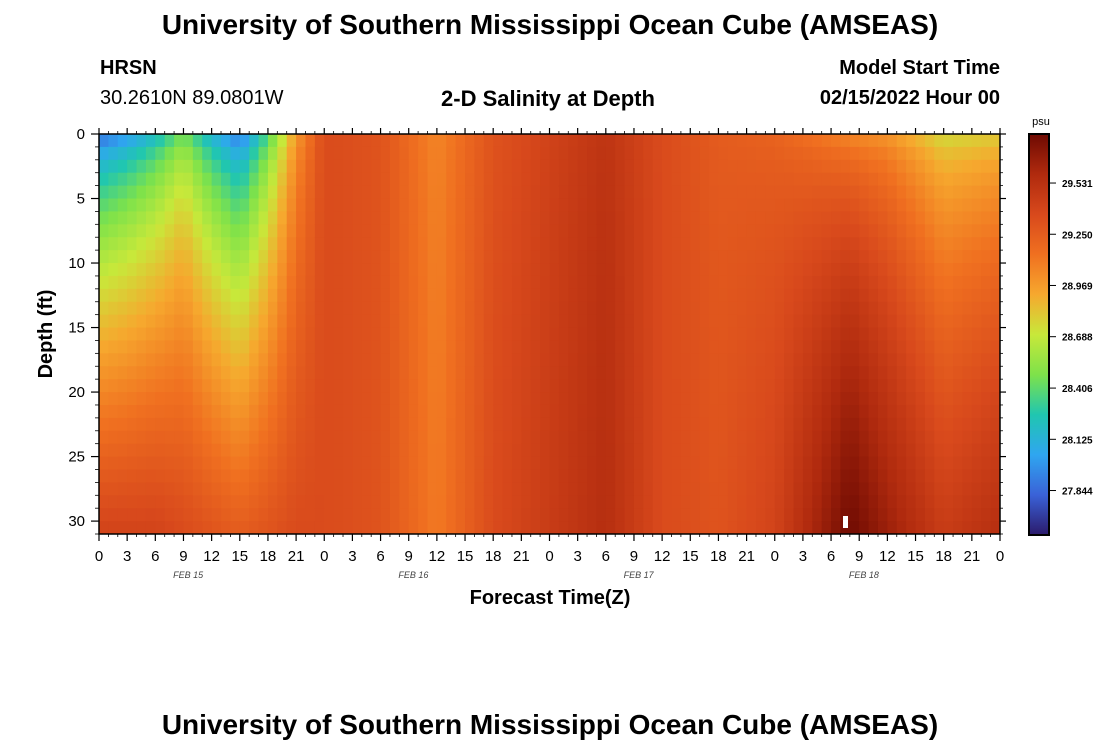 The width and height of the screenshot is (1100, 750). Describe the element at coordinates (1000, 556) in the screenshot. I see `x-tick-label: 0` at that location.